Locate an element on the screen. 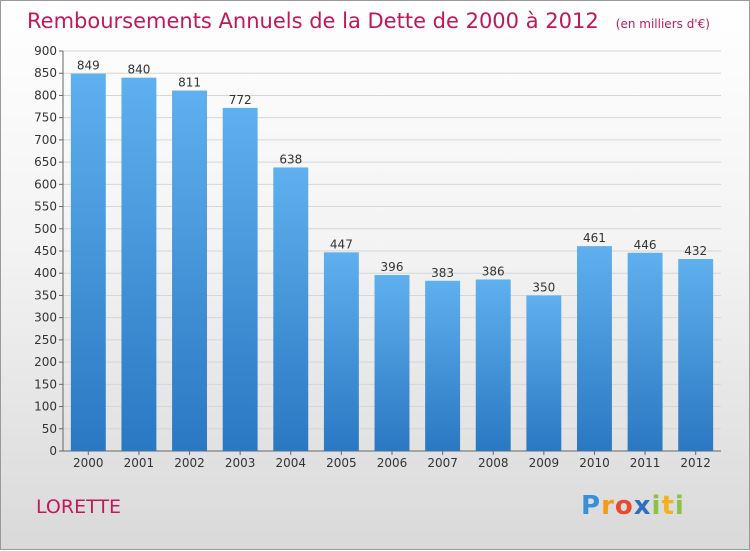 Image resolution: width=750 pixels, height=551 pixels. data-label-2006: 396 is located at coordinates (392, 267).